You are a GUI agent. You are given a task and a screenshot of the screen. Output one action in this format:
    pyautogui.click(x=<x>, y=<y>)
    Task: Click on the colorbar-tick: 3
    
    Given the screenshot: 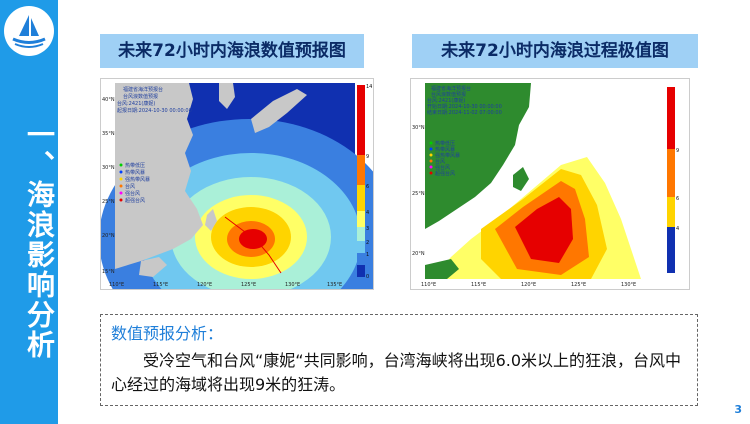 What is the action you would take?
    pyautogui.click(x=367, y=229)
    